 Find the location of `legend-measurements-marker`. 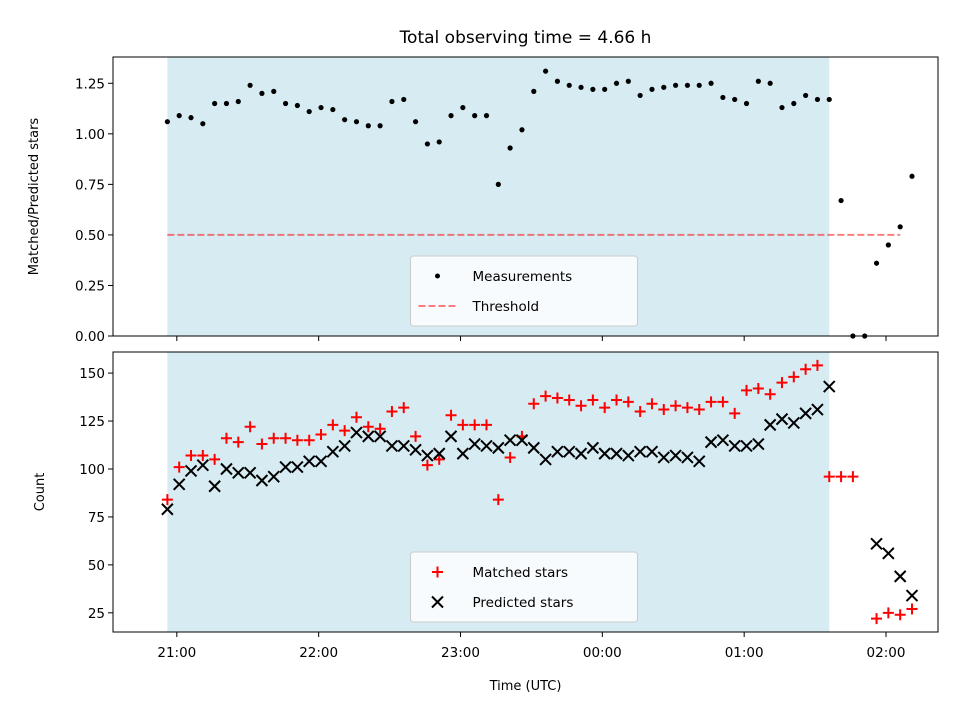

legend-measurements-marker is located at coordinates (437, 276).